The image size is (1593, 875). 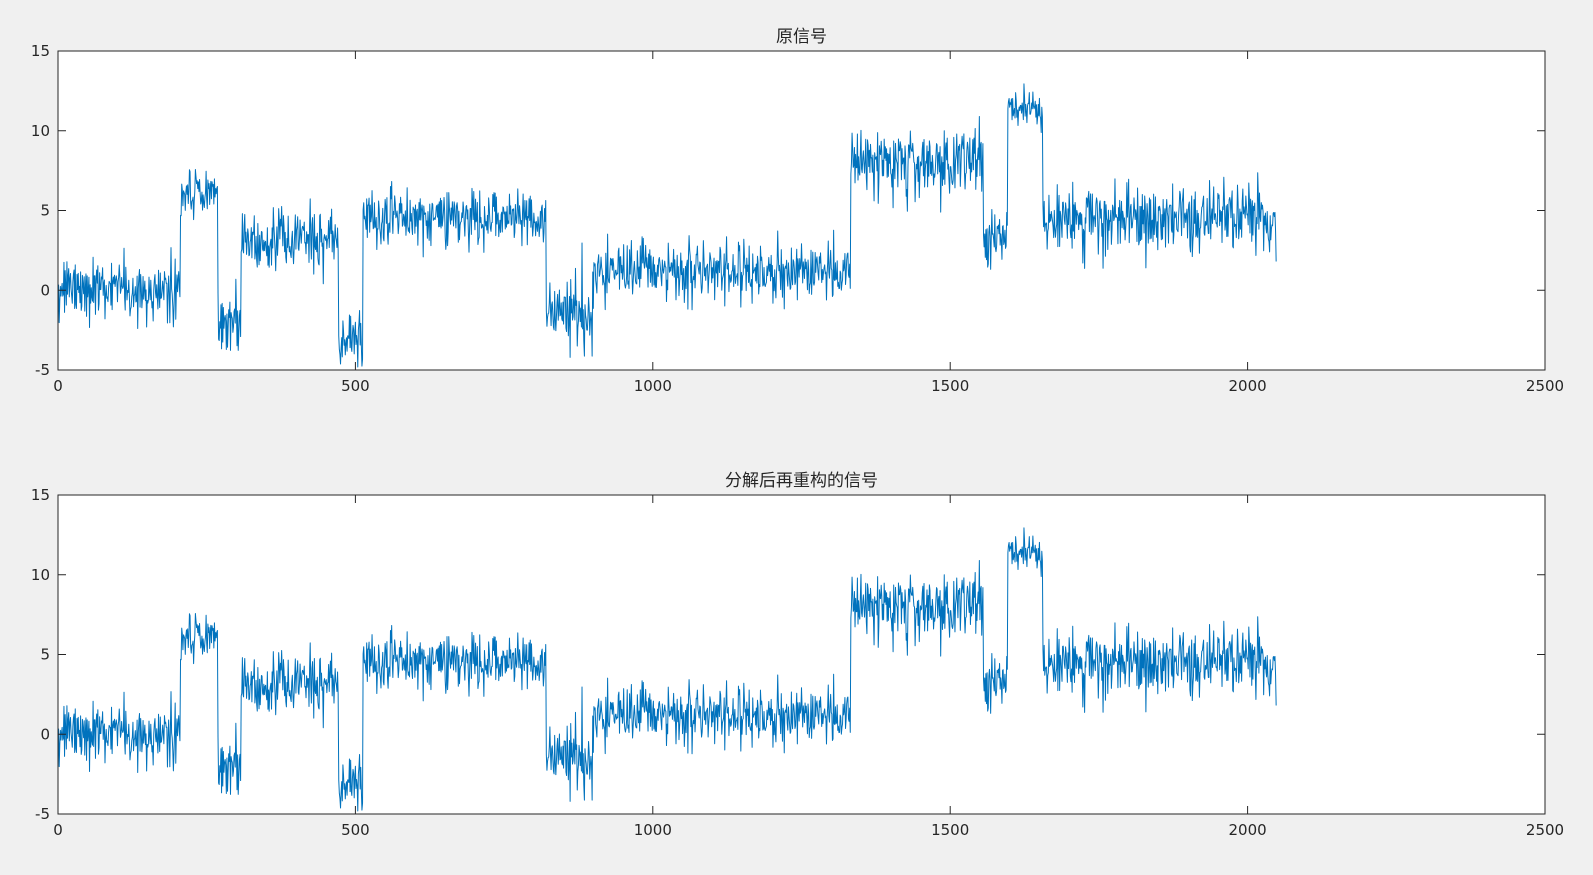 What do you see at coordinates (801, 37) in the screenshot?
I see `chart-title: 原信号` at bounding box center [801, 37].